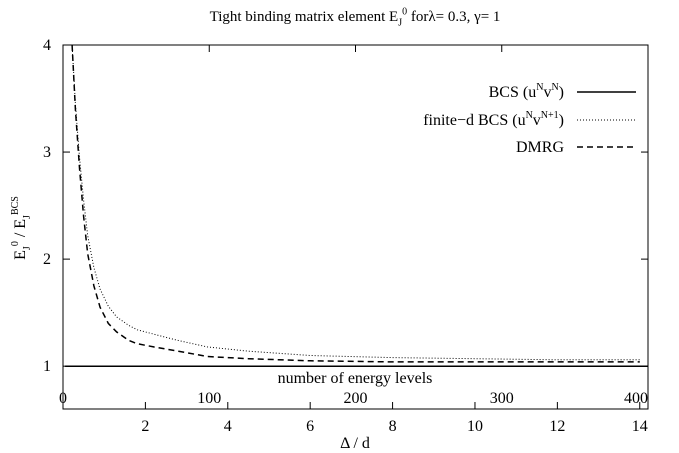 The width and height of the screenshot is (679, 453). I want to click on top-axis-label: number of energy levels, so click(355, 378).